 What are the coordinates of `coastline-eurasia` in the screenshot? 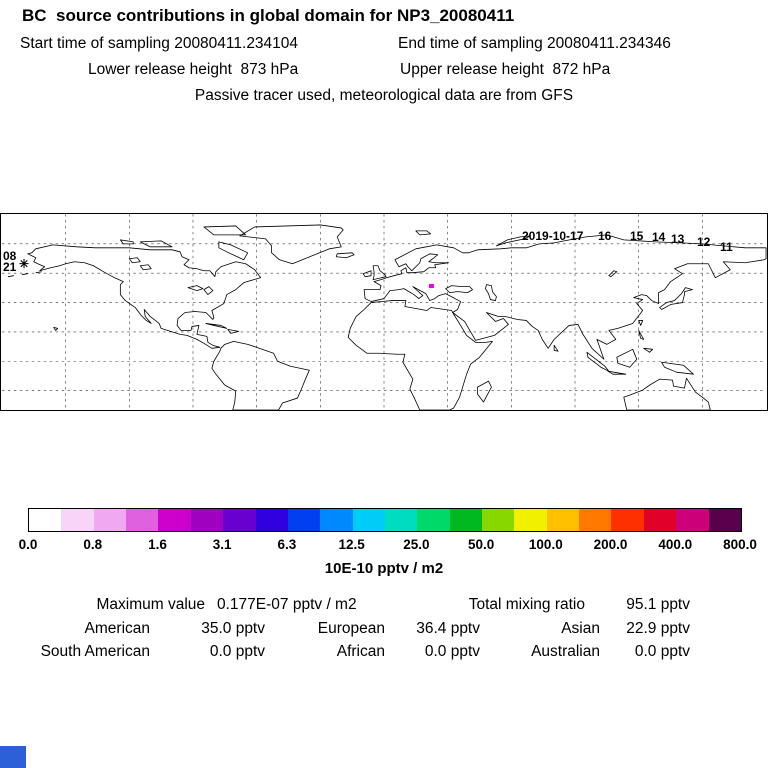 It's located at (565, 297).